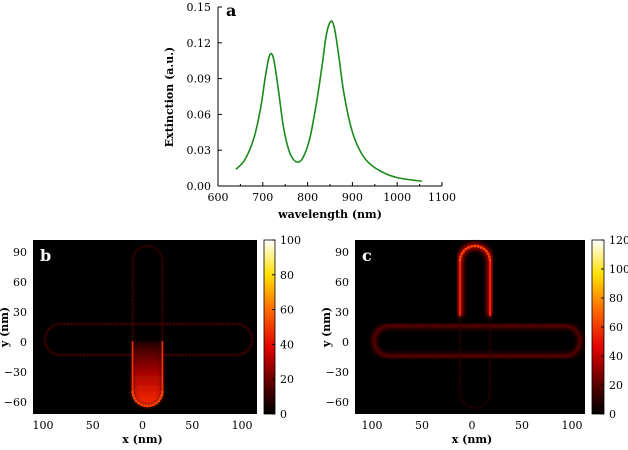 The width and height of the screenshot is (628, 450). I want to click on x-tick-label: 800, so click(307, 197).